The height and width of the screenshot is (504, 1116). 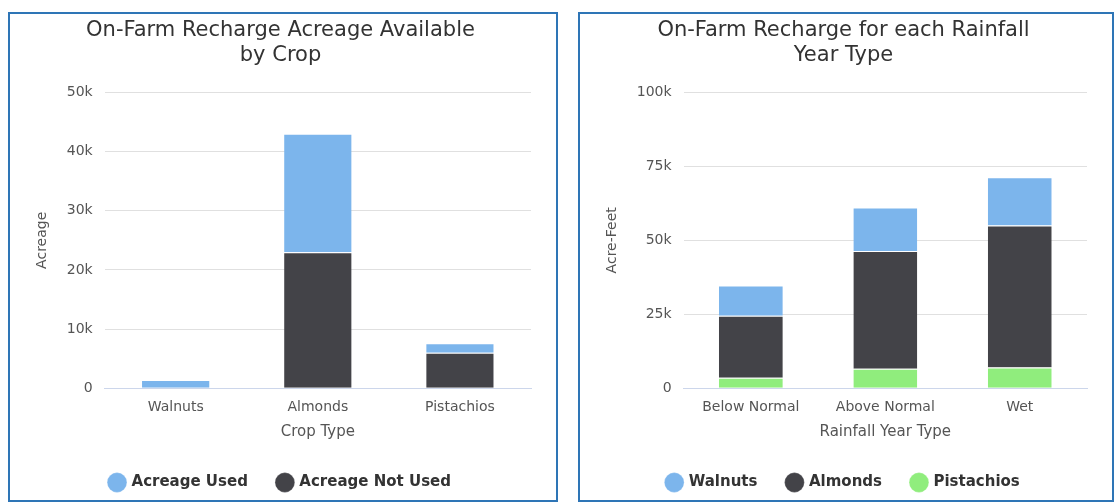 What do you see at coordinates (318, 406) in the screenshot?
I see `x-tick-label: Almonds` at bounding box center [318, 406].